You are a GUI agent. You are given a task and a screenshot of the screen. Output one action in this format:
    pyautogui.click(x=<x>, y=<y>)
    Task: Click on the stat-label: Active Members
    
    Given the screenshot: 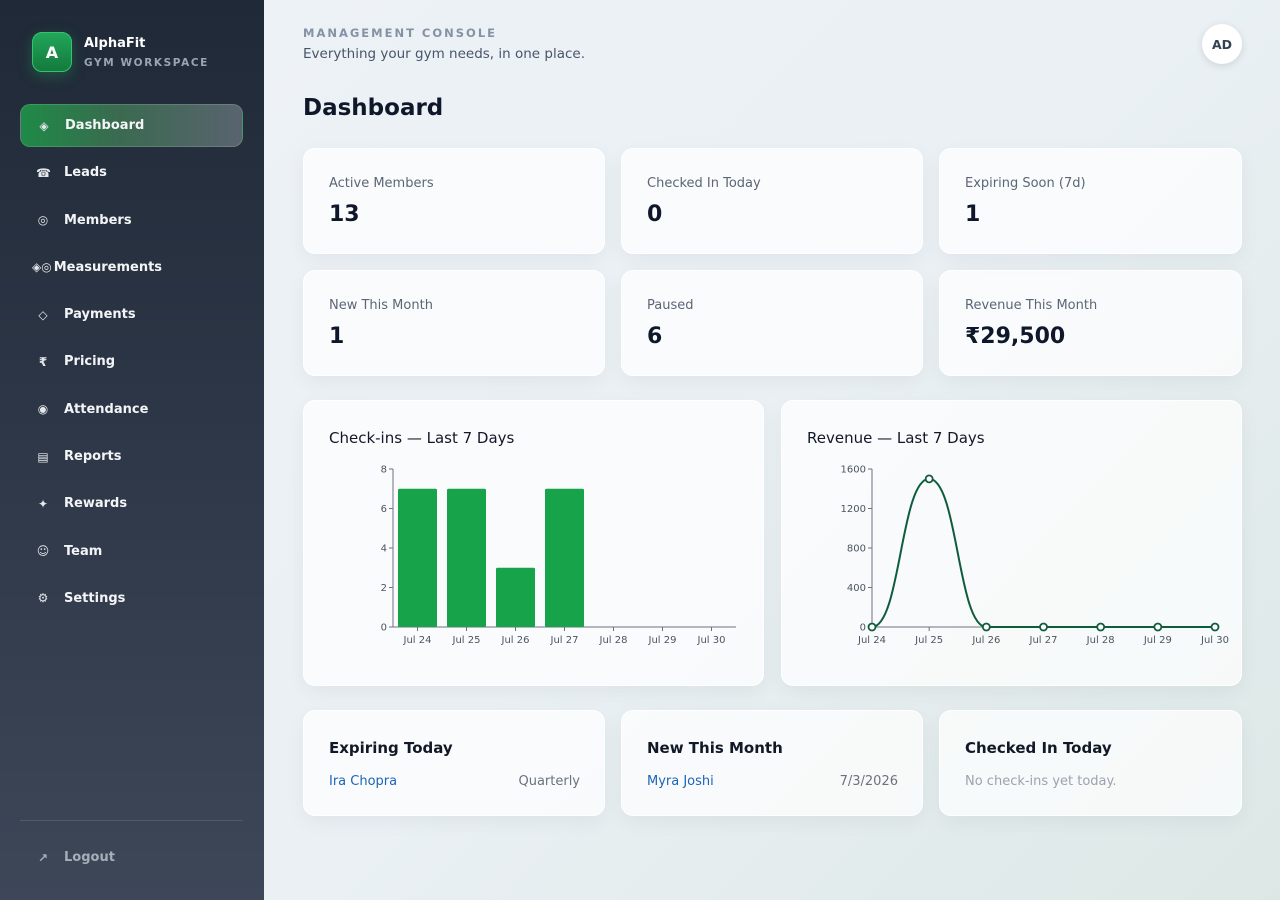 What is the action you would take?
    pyautogui.click(x=381, y=183)
    